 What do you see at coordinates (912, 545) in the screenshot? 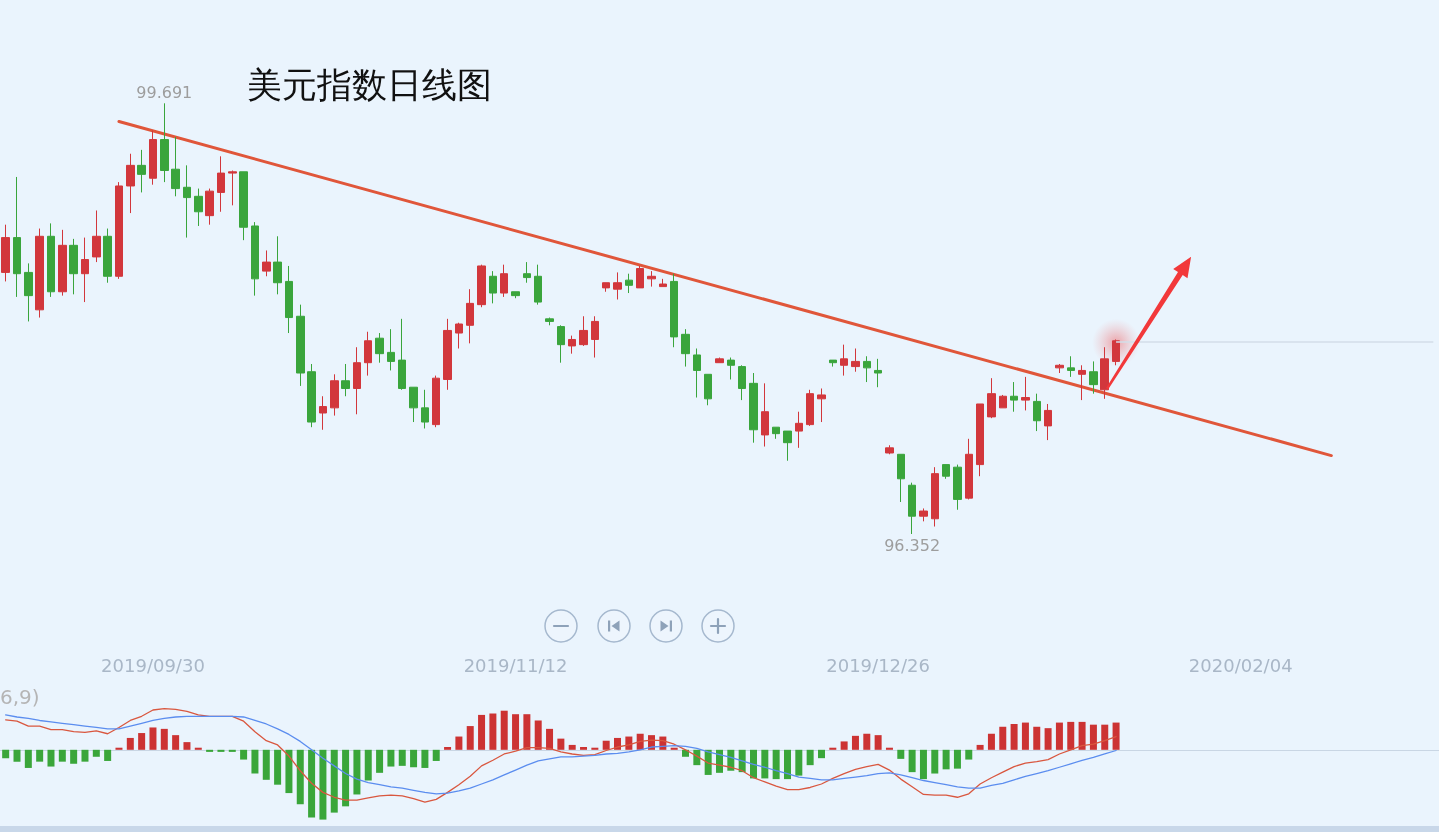
I see `annotation: 96.352` at bounding box center [912, 545].